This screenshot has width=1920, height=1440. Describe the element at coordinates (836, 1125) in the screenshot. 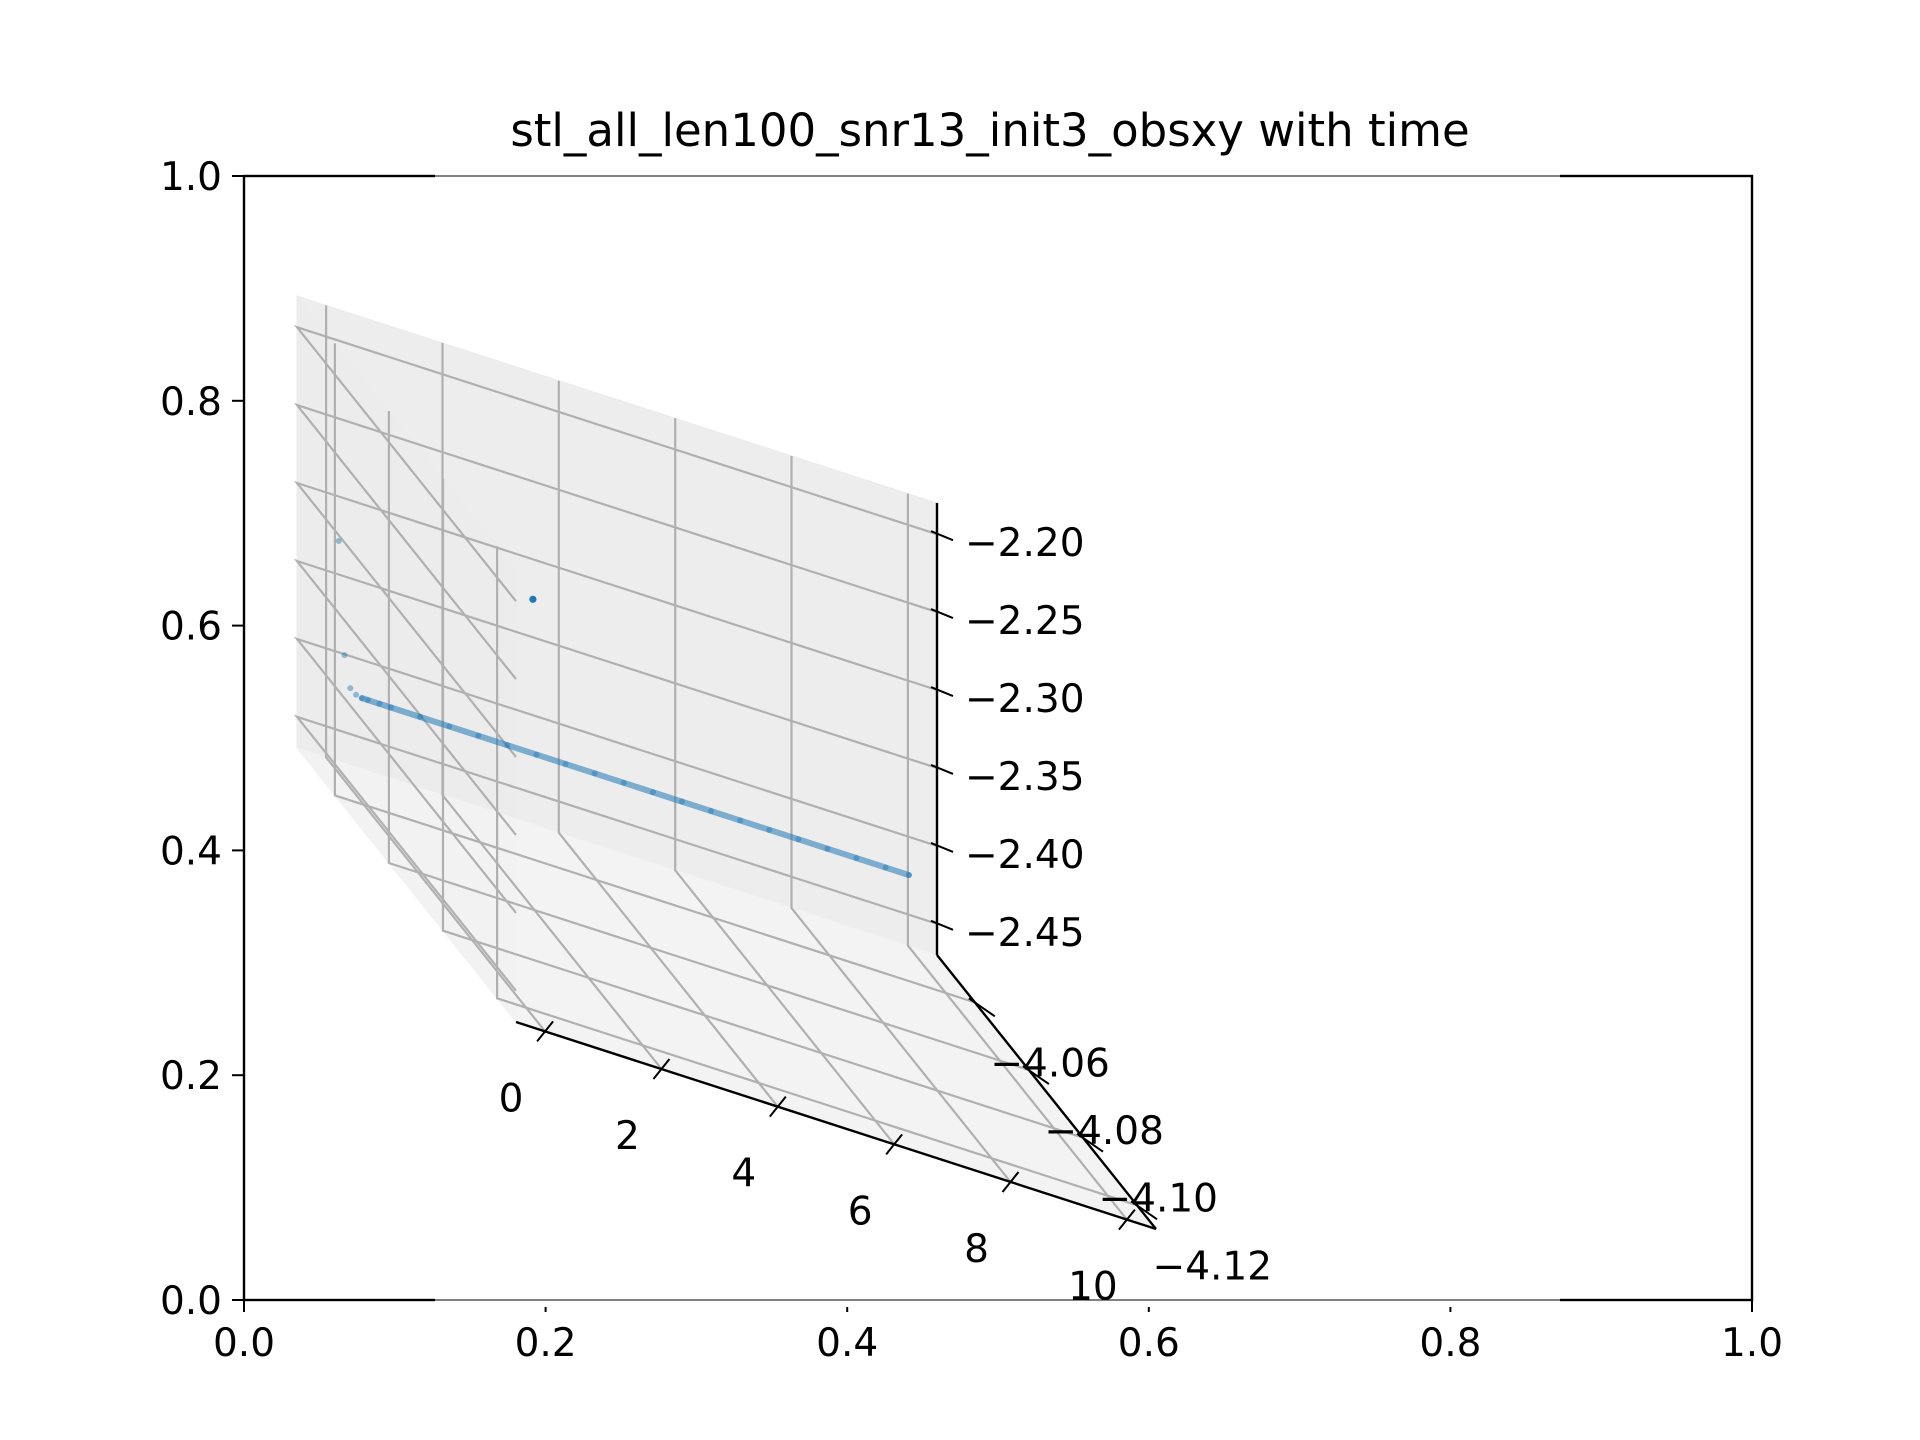

I see `time-axis-line` at that location.